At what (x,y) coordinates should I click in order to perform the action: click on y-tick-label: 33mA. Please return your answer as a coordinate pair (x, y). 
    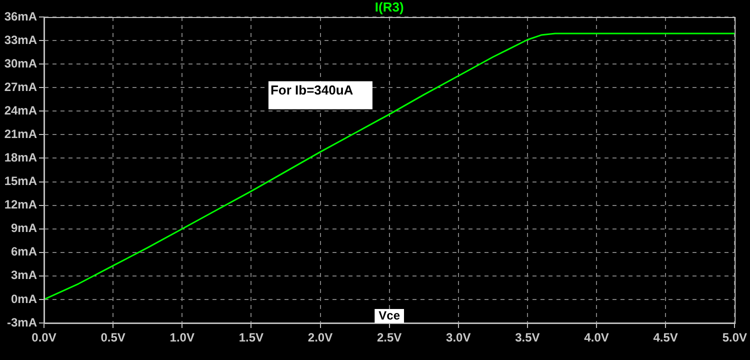
    Looking at the image, I should click on (21, 39).